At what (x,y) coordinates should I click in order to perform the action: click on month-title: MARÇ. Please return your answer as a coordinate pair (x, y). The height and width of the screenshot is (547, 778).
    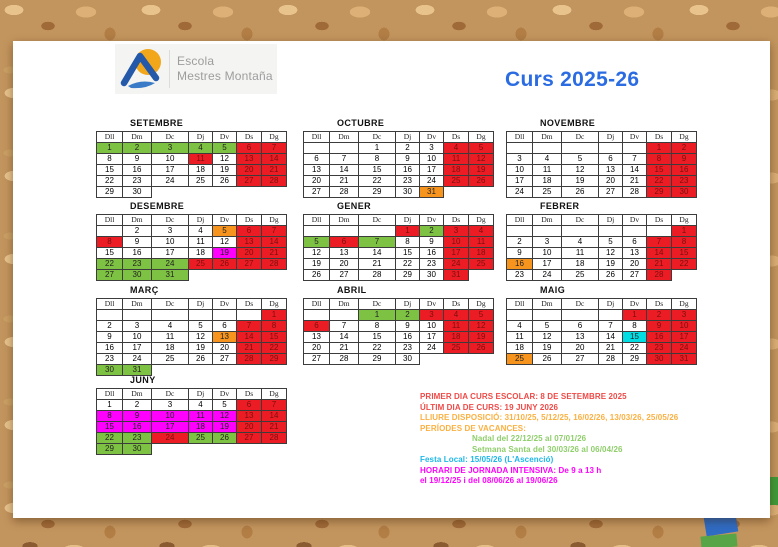
    Looking at the image, I should click on (144, 290).